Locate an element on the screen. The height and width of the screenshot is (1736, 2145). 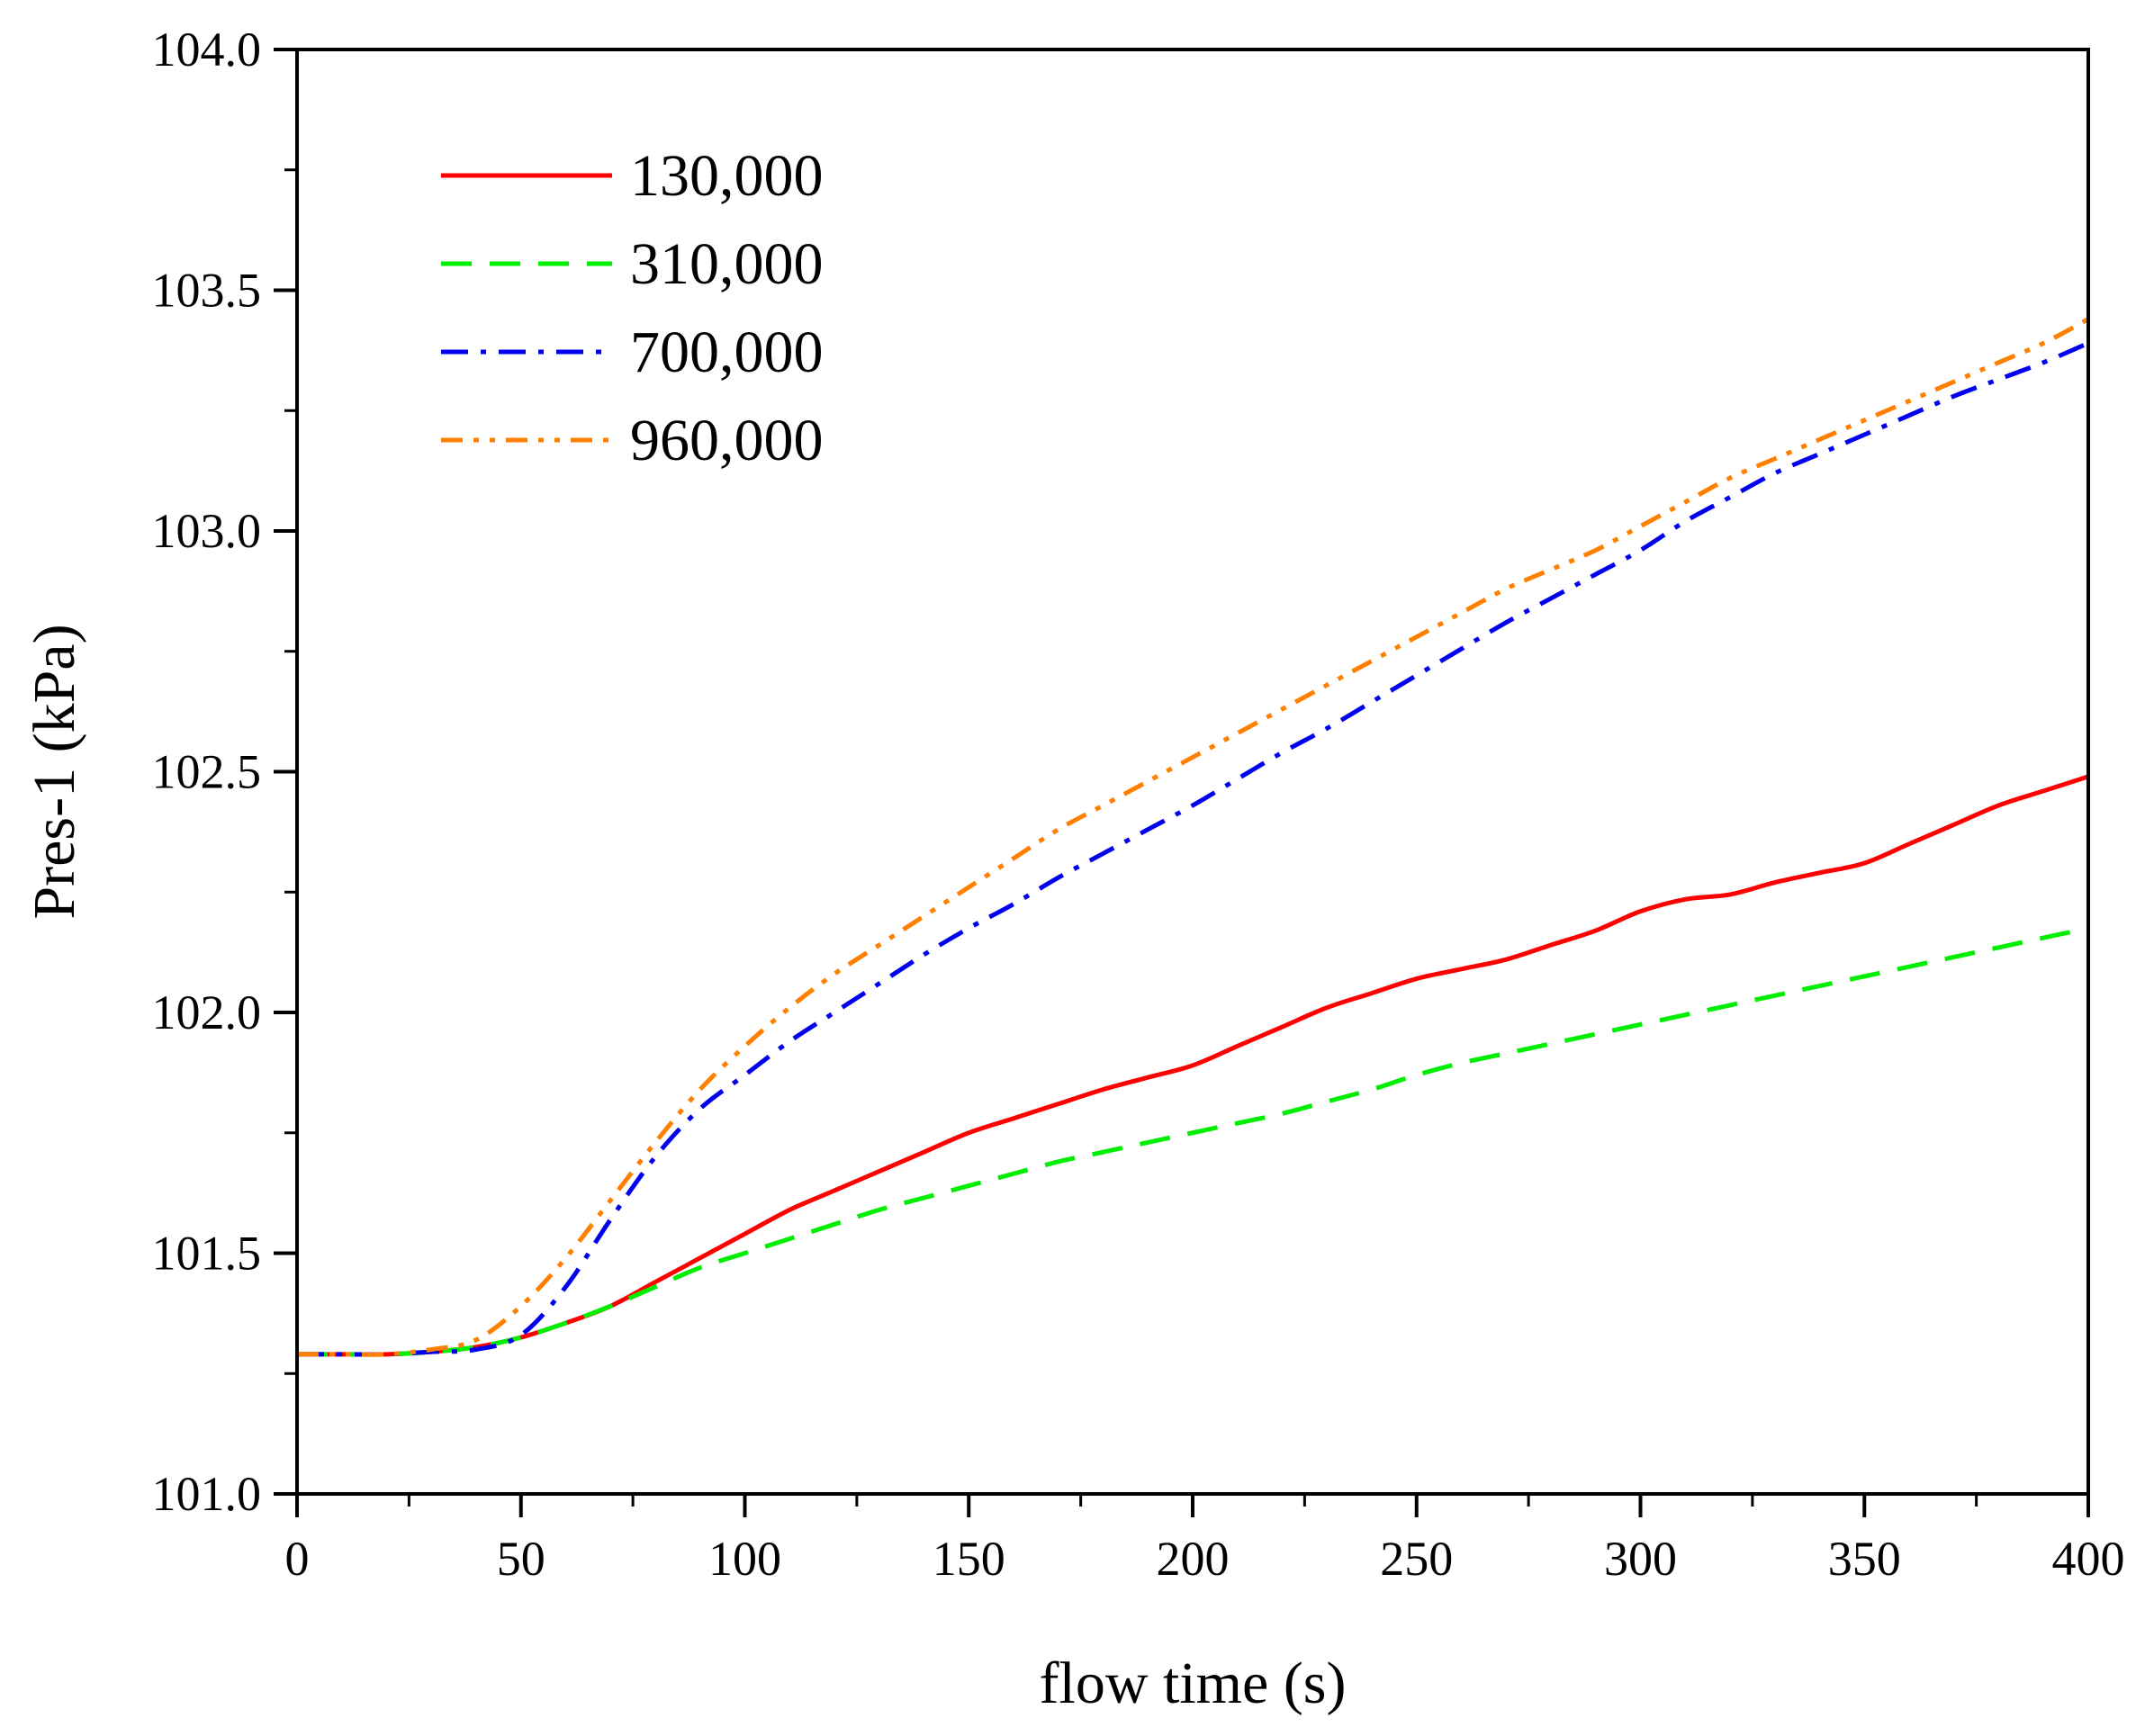
x-tick-label: 400 is located at coordinates (2088, 1559).